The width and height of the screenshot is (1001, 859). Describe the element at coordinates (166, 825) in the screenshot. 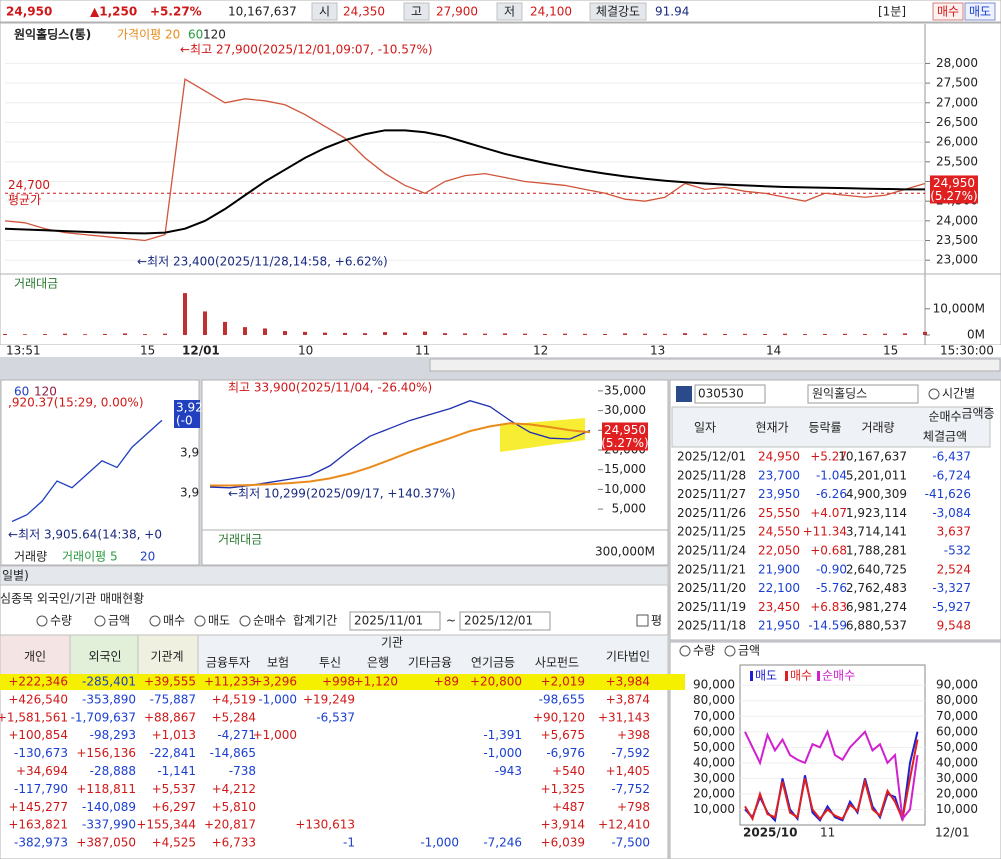

I see `label: +155,344` at that location.